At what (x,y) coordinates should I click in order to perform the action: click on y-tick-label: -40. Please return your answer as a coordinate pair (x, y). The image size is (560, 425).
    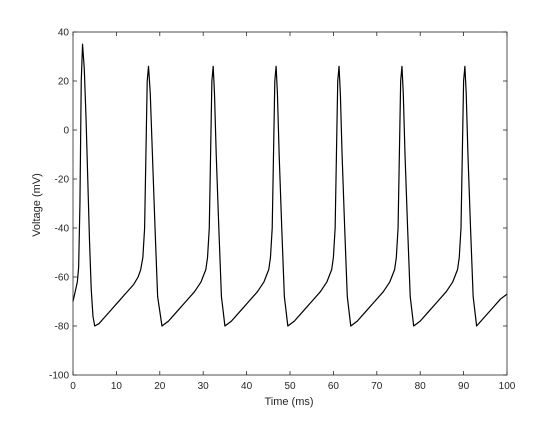
    Looking at the image, I should click on (62, 229).